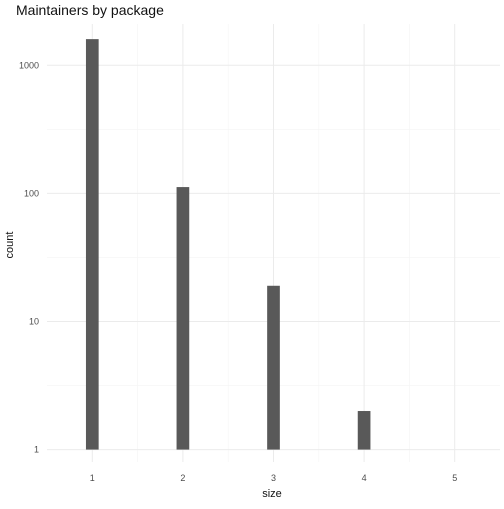 This screenshot has height=509, width=504. Describe the element at coordinates (34, 321) in the screenshot. I see `y-tick-label: 10` at that location.